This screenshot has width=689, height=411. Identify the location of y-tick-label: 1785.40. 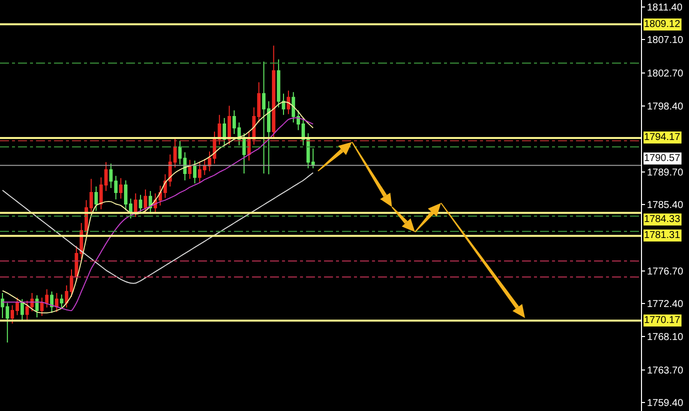
(665, 206).